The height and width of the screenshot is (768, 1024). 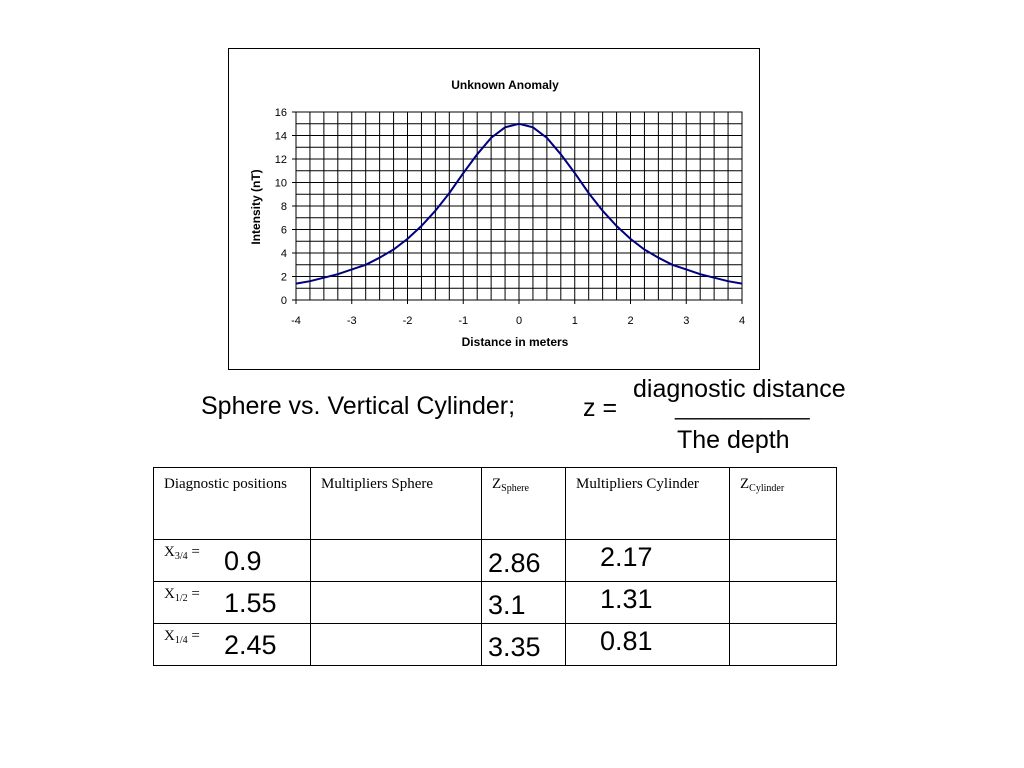 What do you see at coordinates (767, 488) in the screenshot?
I see `header-z-cylinder-sub: Cylinder` at bounding box center [767, 488].